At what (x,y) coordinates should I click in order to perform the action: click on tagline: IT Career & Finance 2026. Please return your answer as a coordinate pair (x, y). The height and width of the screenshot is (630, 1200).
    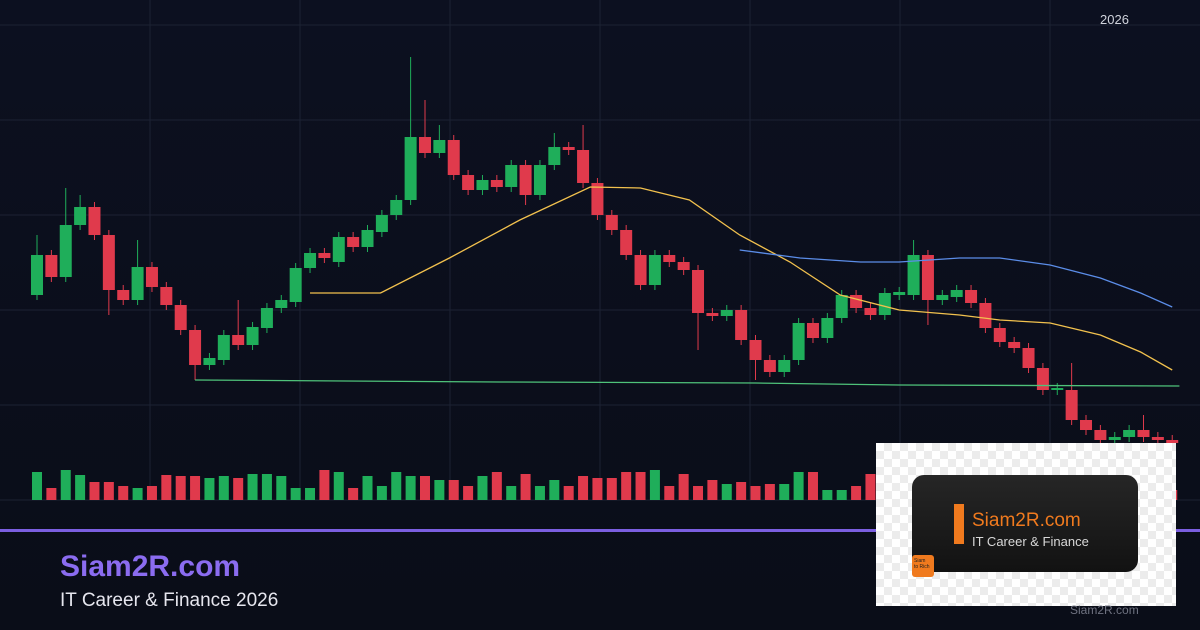
    Looking at the image, I should click on (169, 600).